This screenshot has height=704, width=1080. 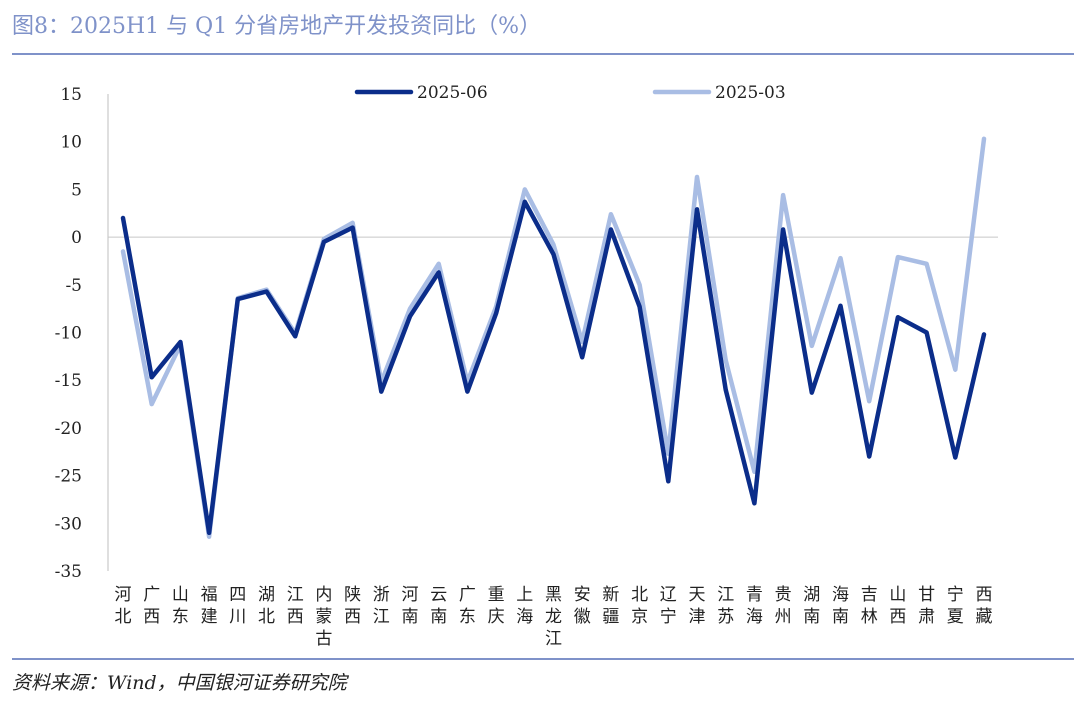 What do you see at coordinates (697, 617) in the screenshot?
I see `x-category-char: 津` at bounding box center [697, 617].